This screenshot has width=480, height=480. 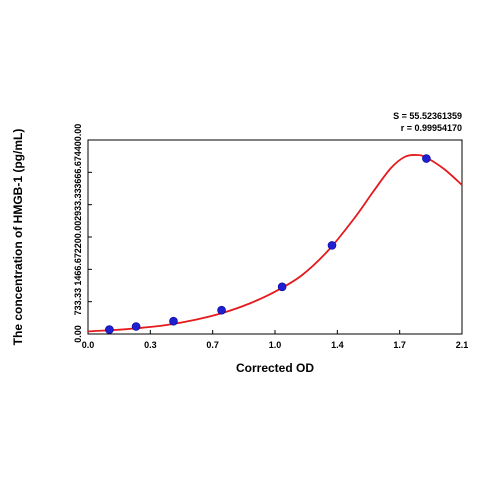 I want to click on x-tick-label: 0.3, so click(x=150, y=345).